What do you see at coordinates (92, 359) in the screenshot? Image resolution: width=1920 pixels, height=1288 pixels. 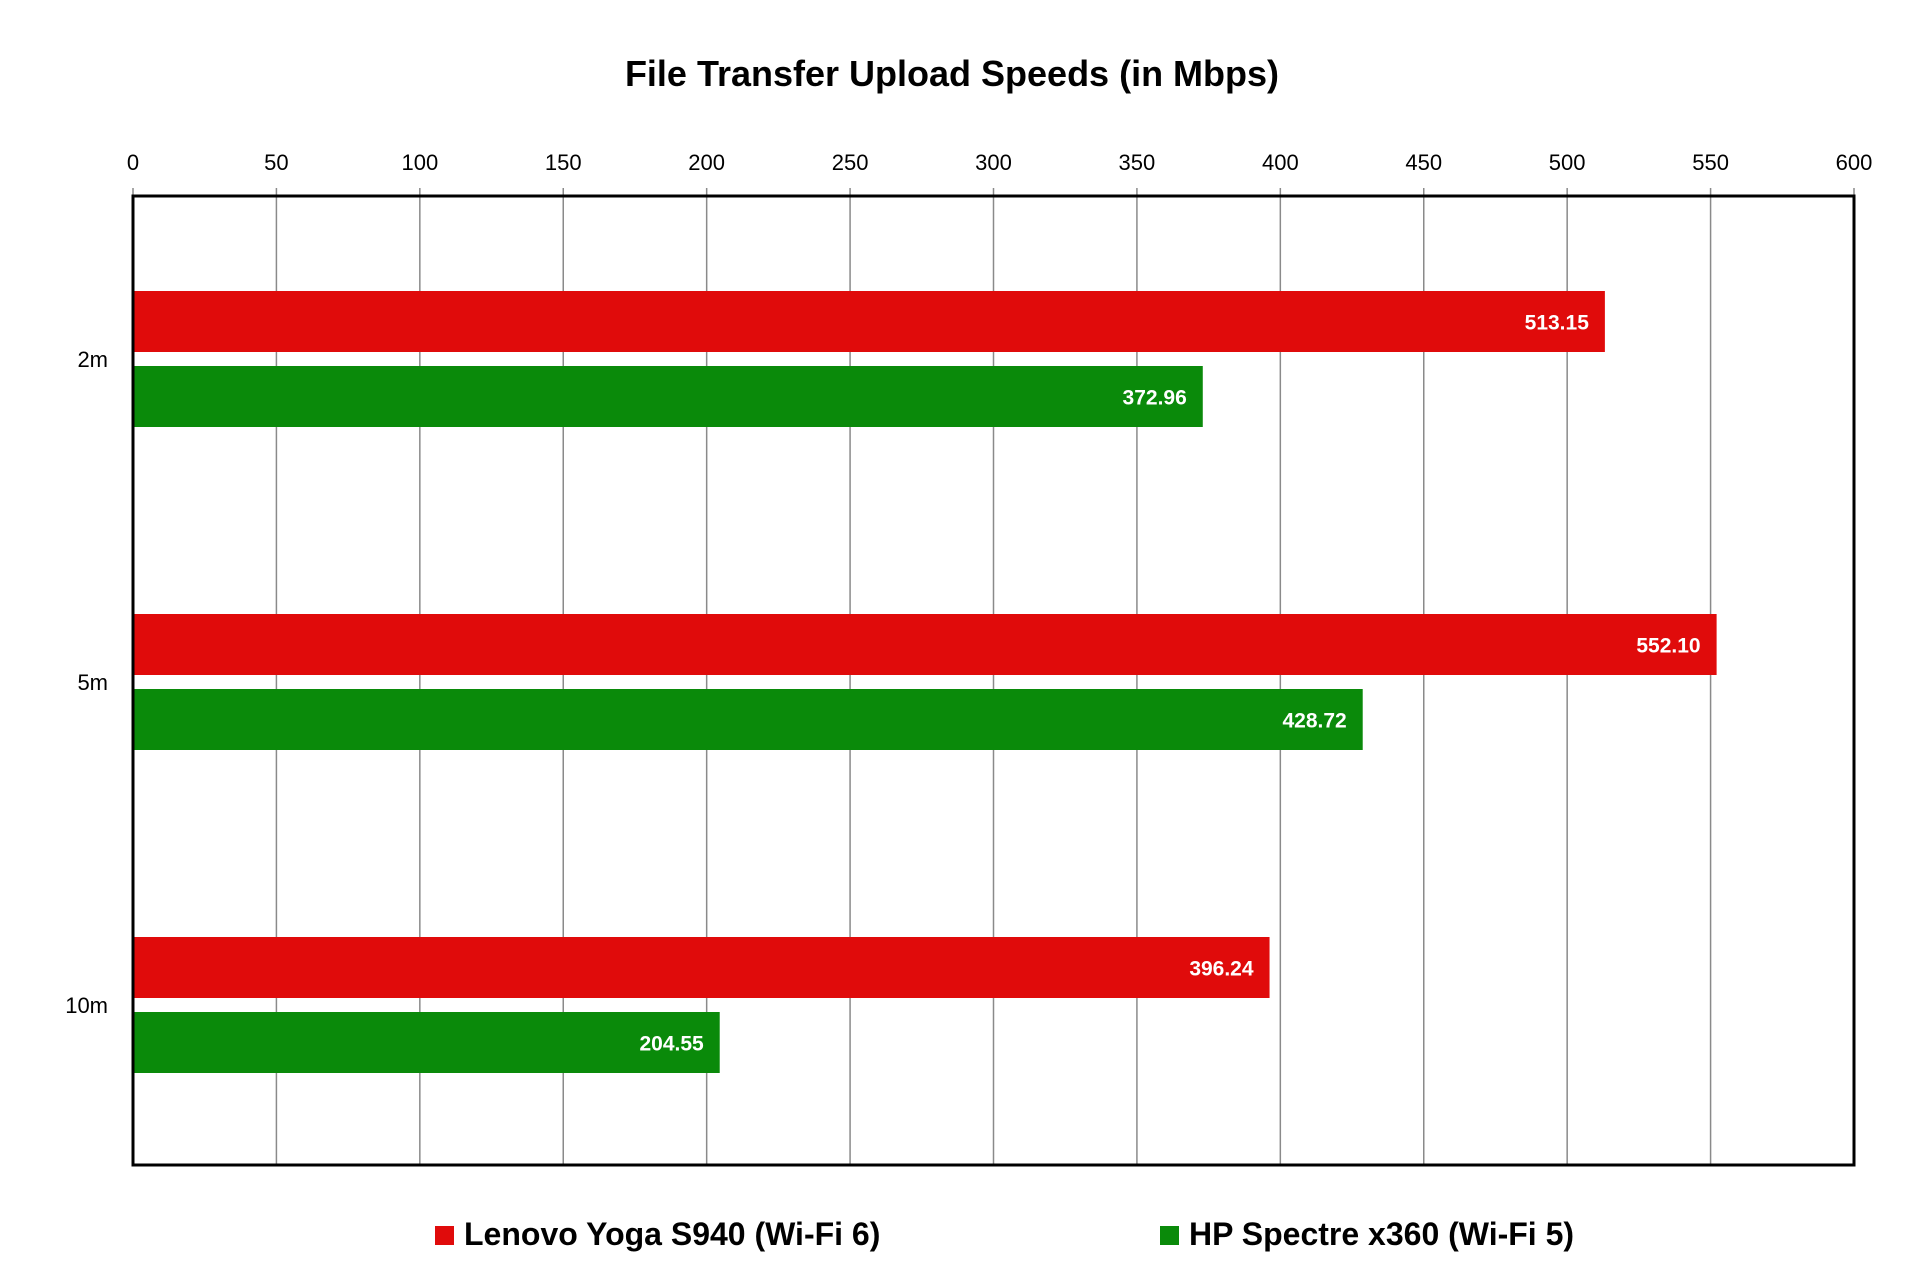 I see `category-label: 2m` at bounding box center [92, 359].